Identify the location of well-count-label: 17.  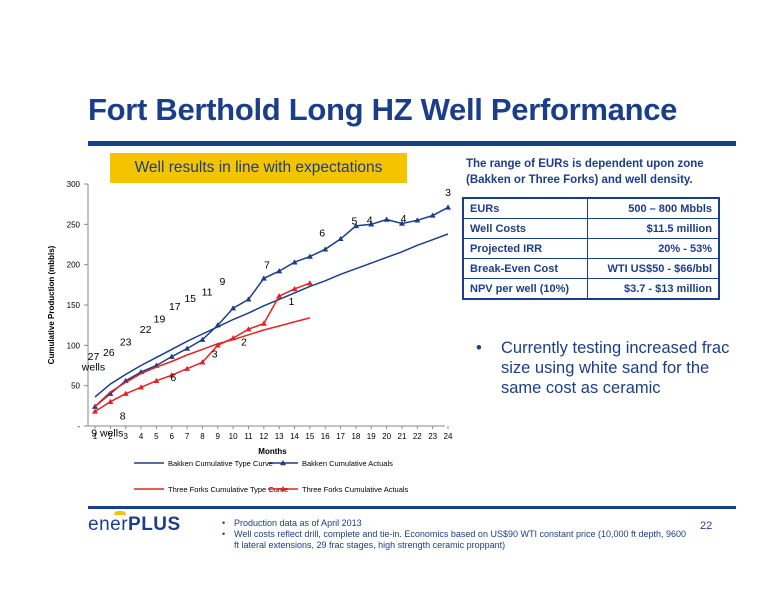
(175, 307).